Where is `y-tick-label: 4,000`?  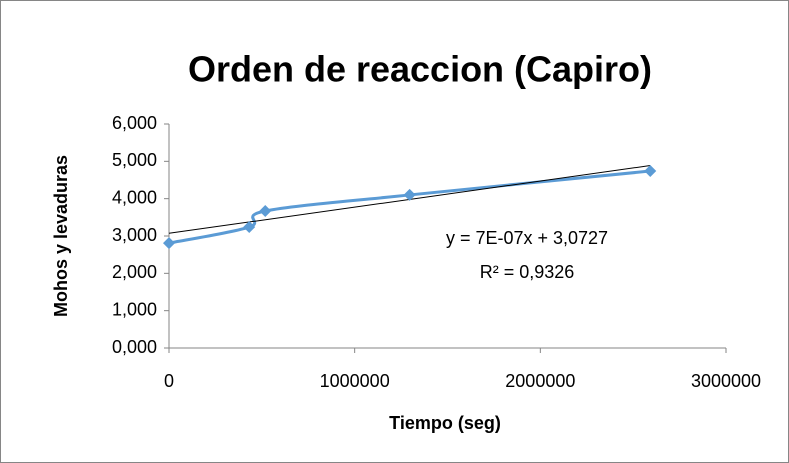 y-tick-label: 4,000 is located at coordinates (134, 197).